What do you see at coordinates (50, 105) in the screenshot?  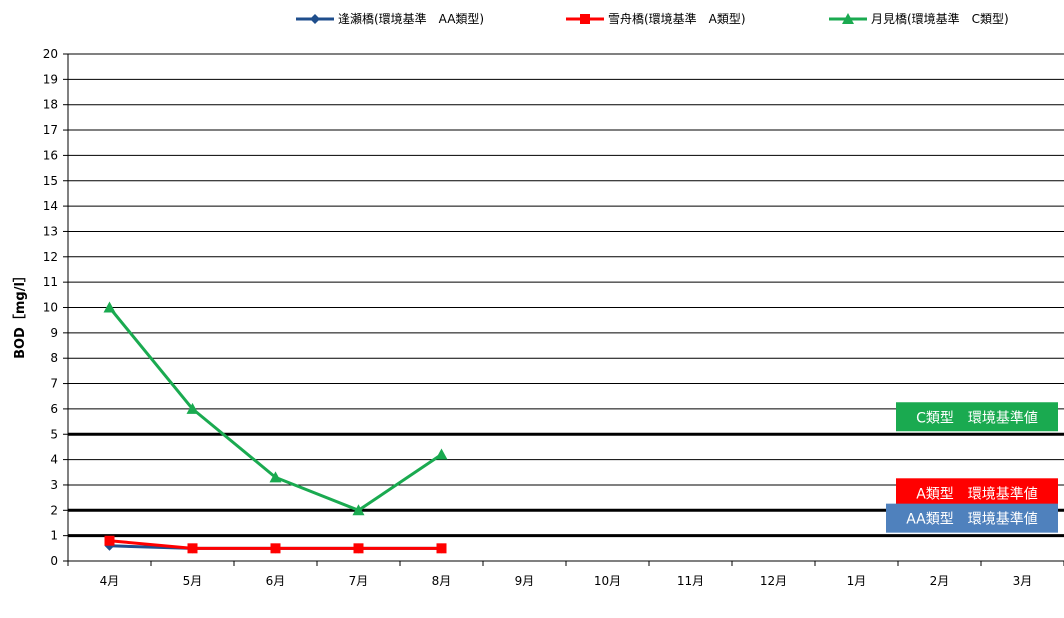 I see `y-tick-label: 18` at bounding box center [50, 105].